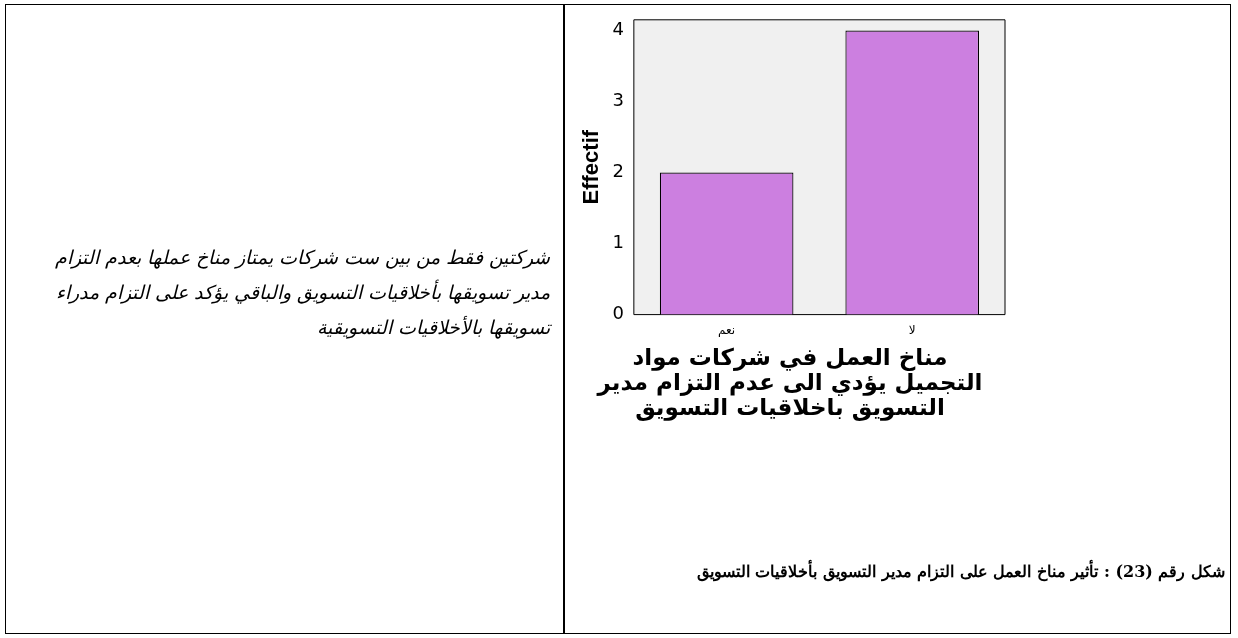  Describe the element at coordinates (727, 329) in the screenshot. I see `x-tick-label: نعم` at that location.